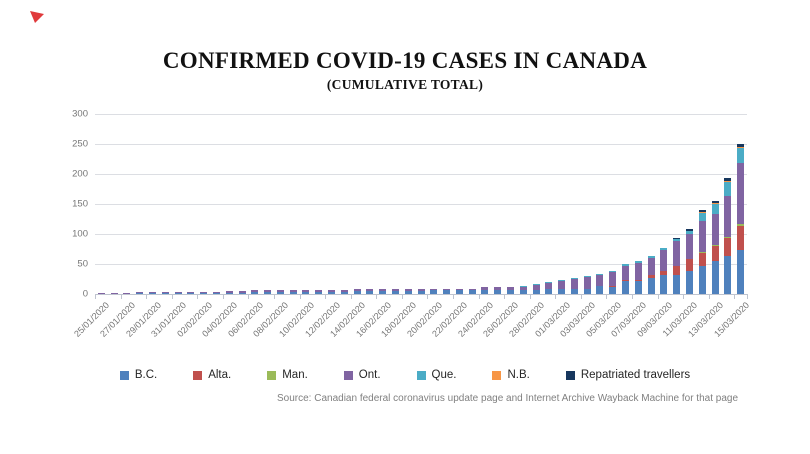 This screenshot has height=454, width=810. What do you see at coordinates (295, 375) in the screenshot?
I see `legend-label: Man.` at bounding box center [295, 375].